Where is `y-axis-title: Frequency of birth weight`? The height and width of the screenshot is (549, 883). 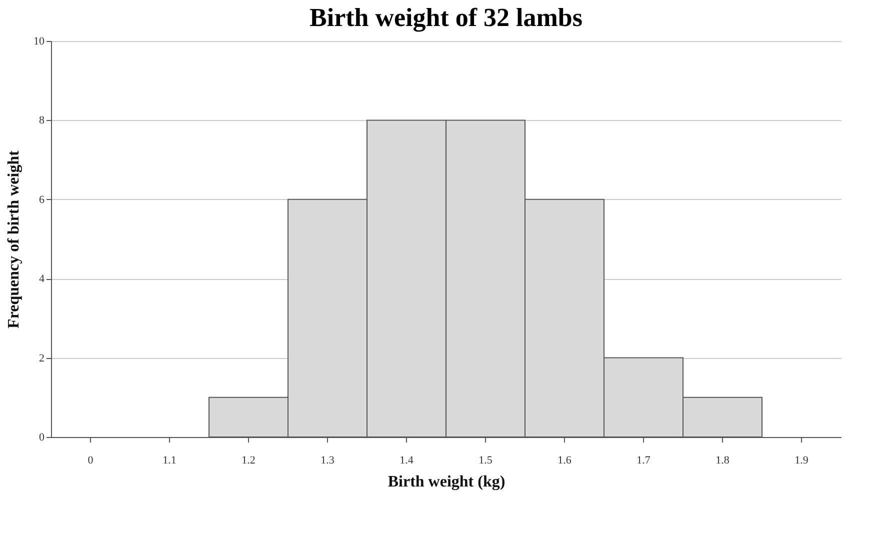 y-axis-title: Frequency of birth weight is located at coordinates (14, 239).